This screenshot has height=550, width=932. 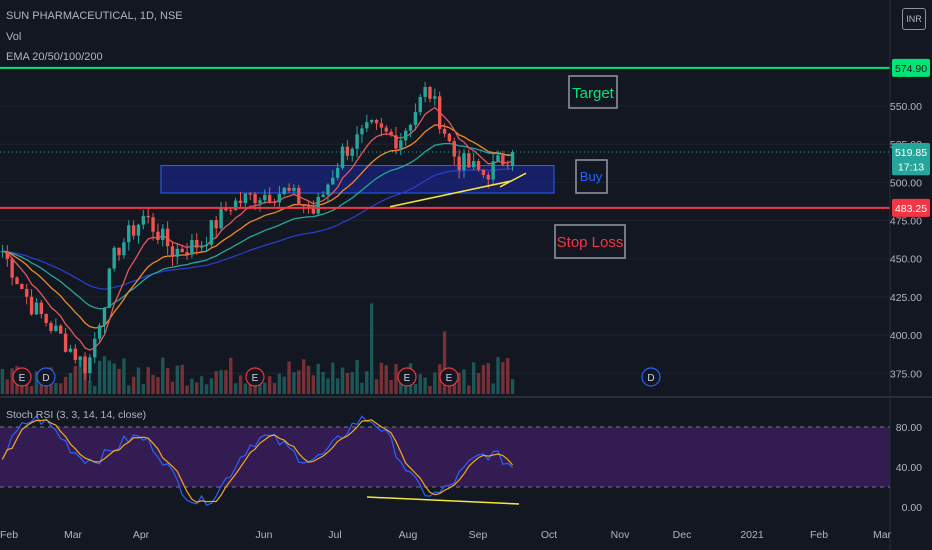 What do you see at coordinates (911, 67) in the screenshot?
I see `price-label-tag: 574.90` at bounding box center [911, 67].